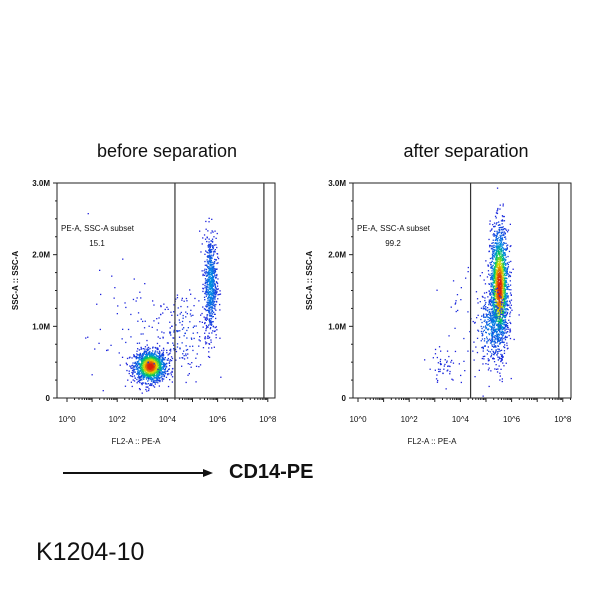 This screenshot has height=600, width=600. What do you see at coordinates (466, 151) in the screenshot?
I see `plot-title-after: after separation` at bounding box center [466, 151].